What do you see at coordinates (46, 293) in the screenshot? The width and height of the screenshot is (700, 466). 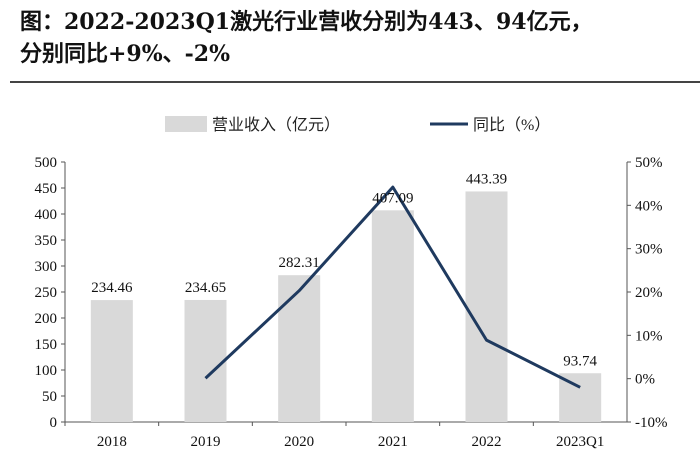 I see `left-tick-label: 250` at bounding box center [46, 293].